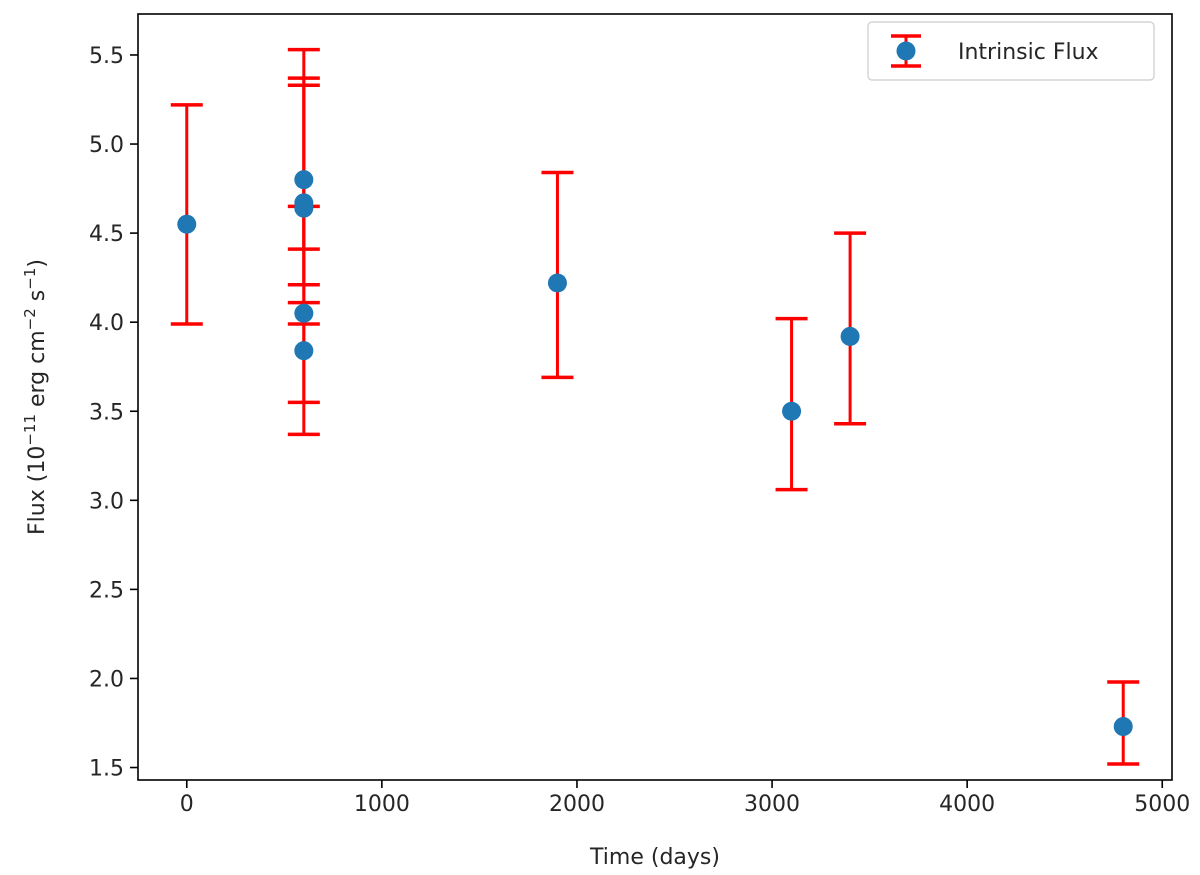 The image size is (1200, 875). Describe the element at coordinates (685, 798) in the screenshot. I see `x-axis-ticks: 0 1000 2000 3000 4000 5000` at that location.